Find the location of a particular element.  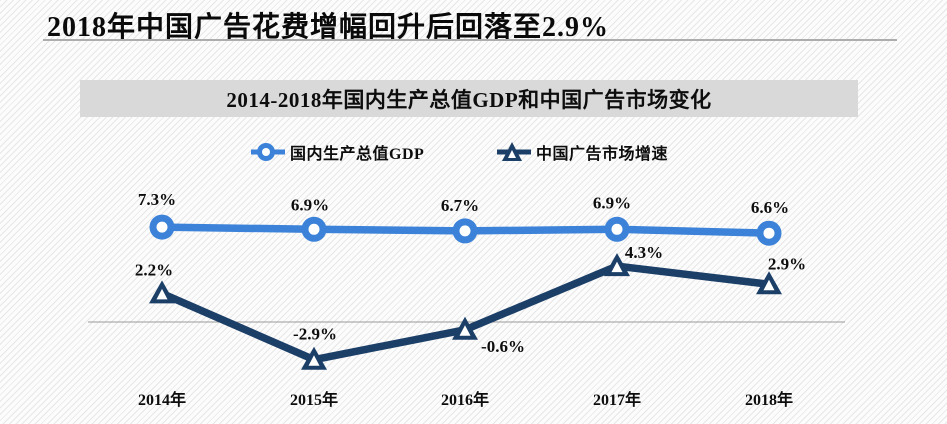

gdp-data-label-1: 6.9% is located at coordinates (310, 204).